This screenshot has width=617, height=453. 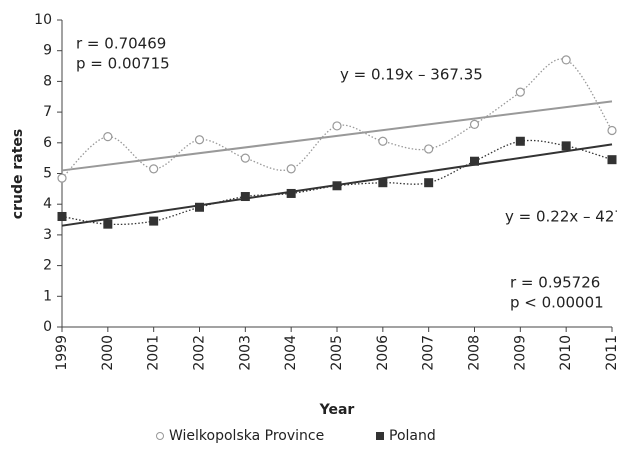 What do you see at coordinates (47, 81) in the screenshot?
I see `y-tick-label: 8` at bounding box center [47, 81].